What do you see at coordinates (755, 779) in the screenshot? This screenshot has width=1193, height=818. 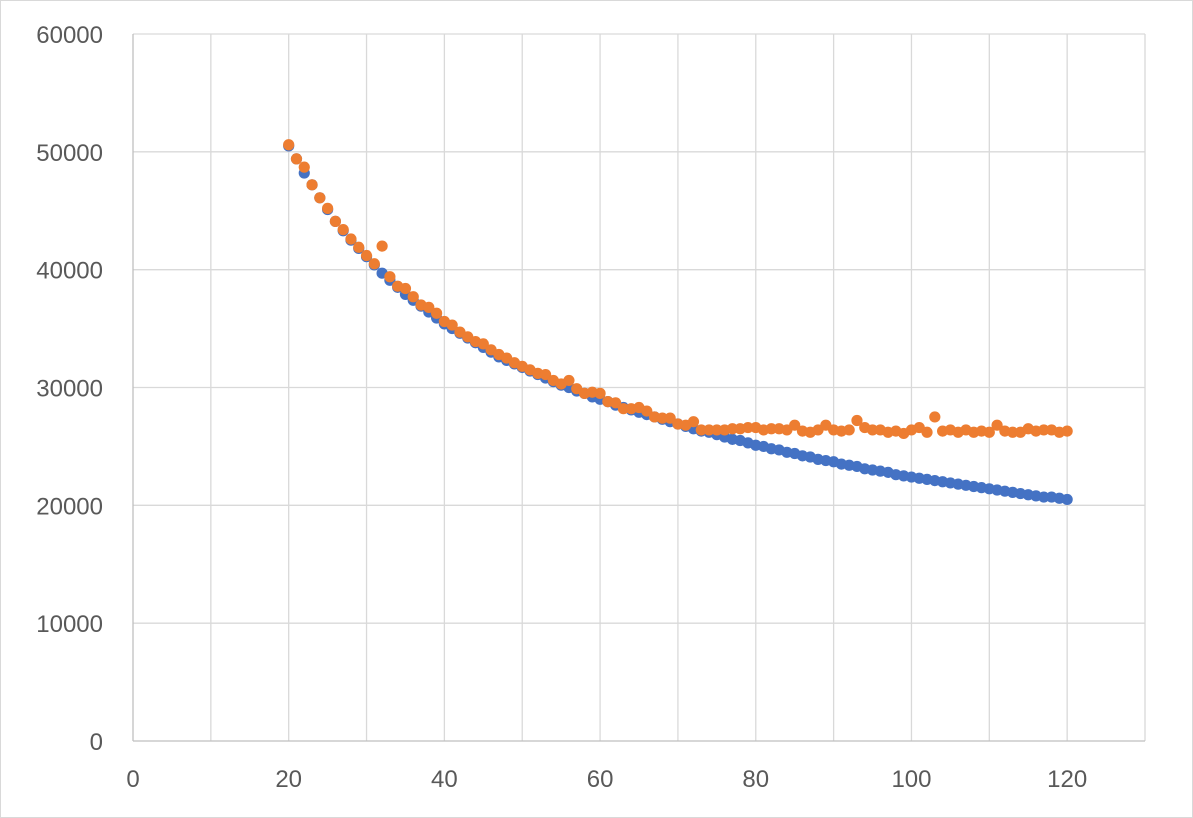 I see `x-tick-label: 80` at bounding box center [755, 779].